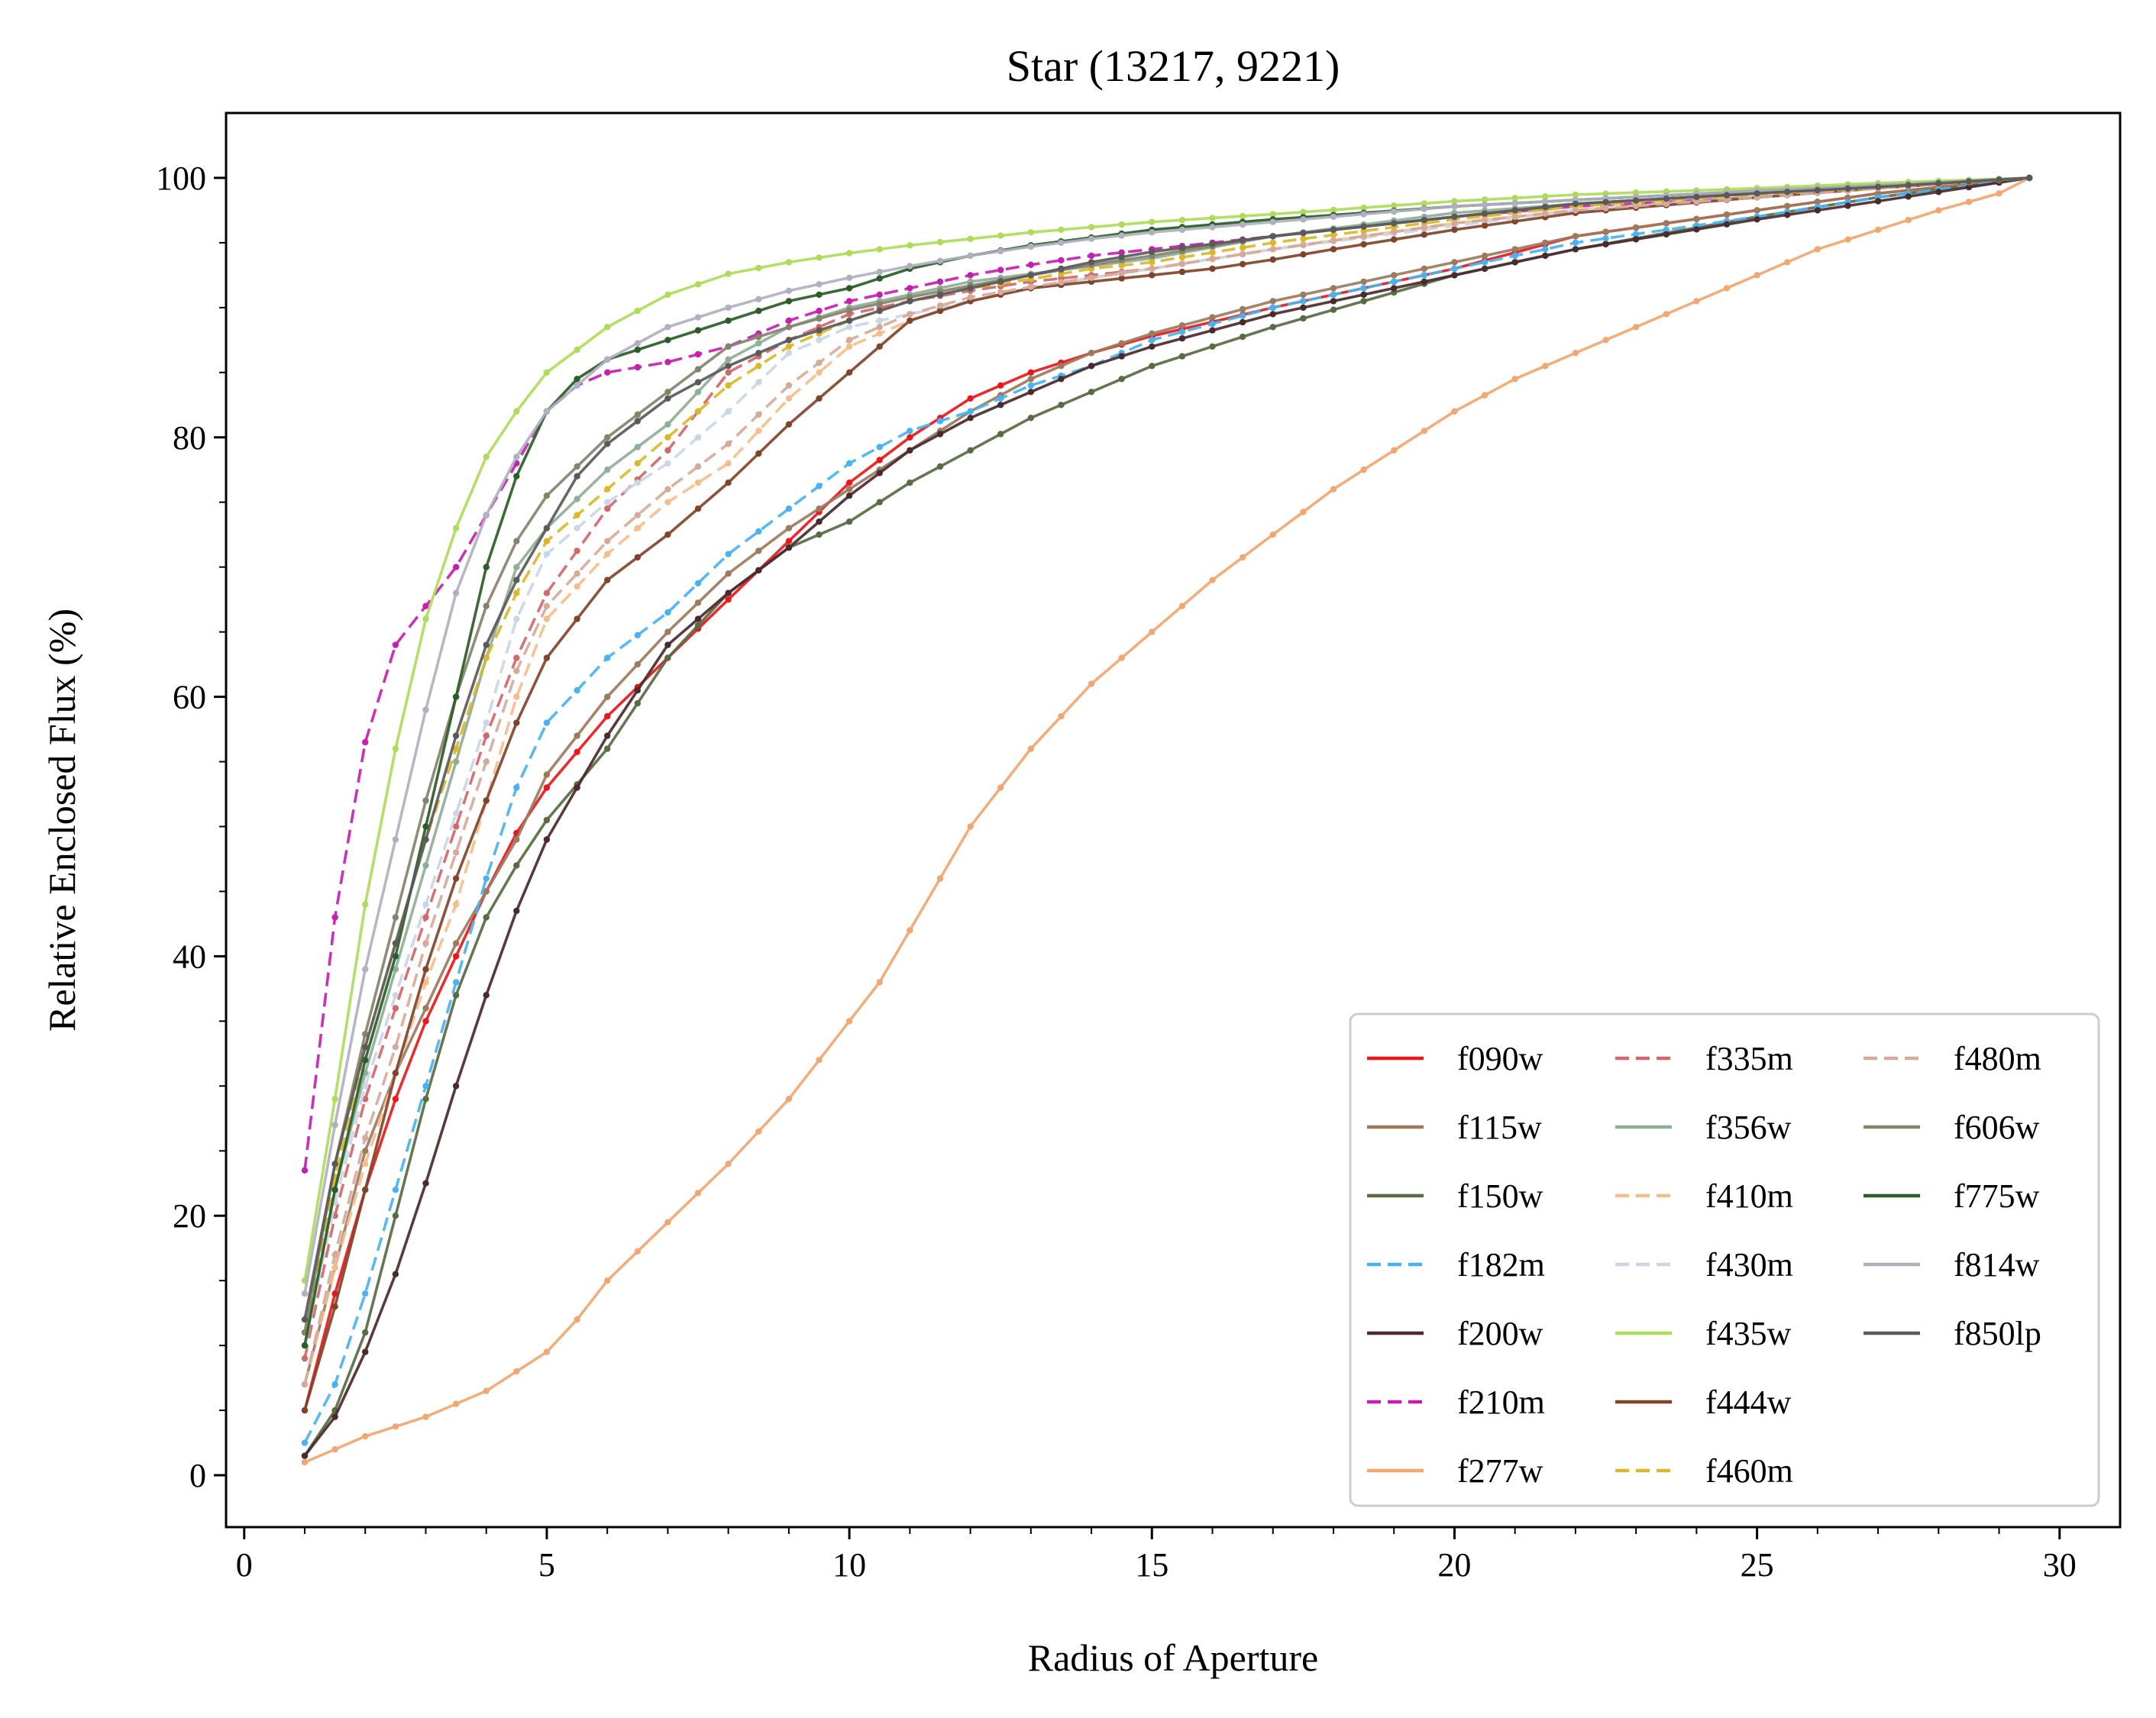 Image resolution: width=2156 pixels, height=1718 pixels. I want to click on x-tick-label: 30, so click(2060, 1565).